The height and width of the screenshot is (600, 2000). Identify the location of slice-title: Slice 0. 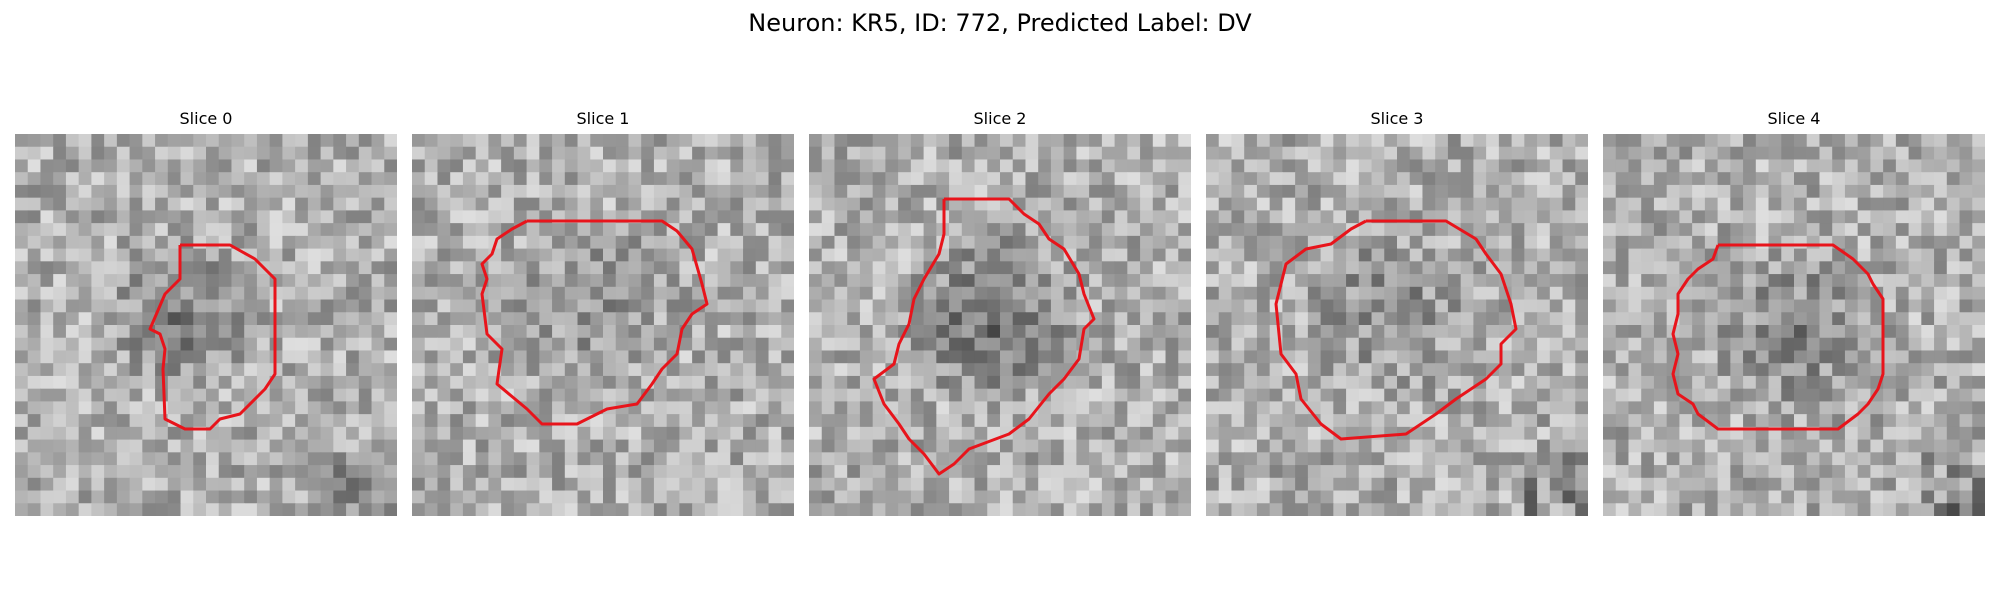
(206, 118).